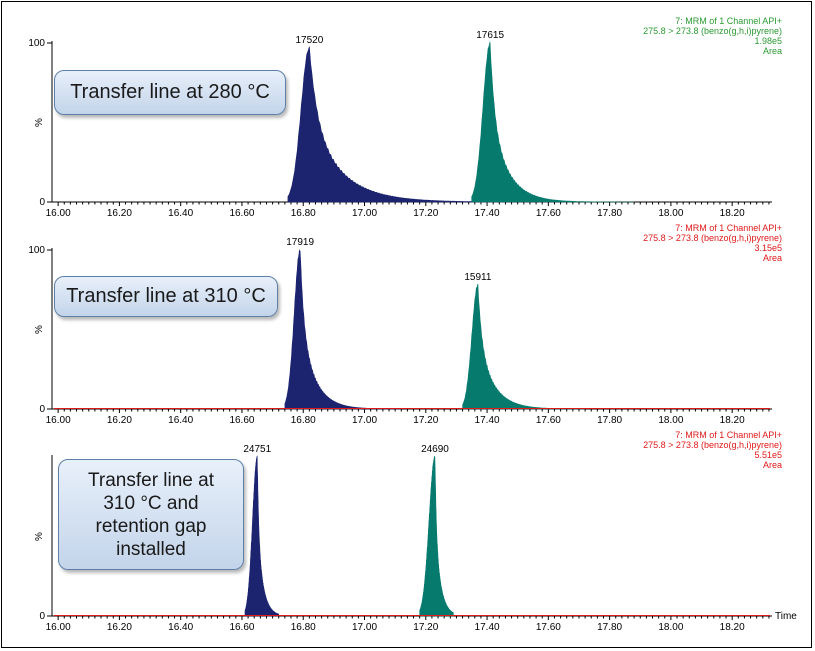 Image resolution: width=815 pixels, height=651 pixels. What do you see at coordinates (768, 455) in the screenshot?
I see `trace-header-line: 5.51e5` at bounding box center [768, 455].